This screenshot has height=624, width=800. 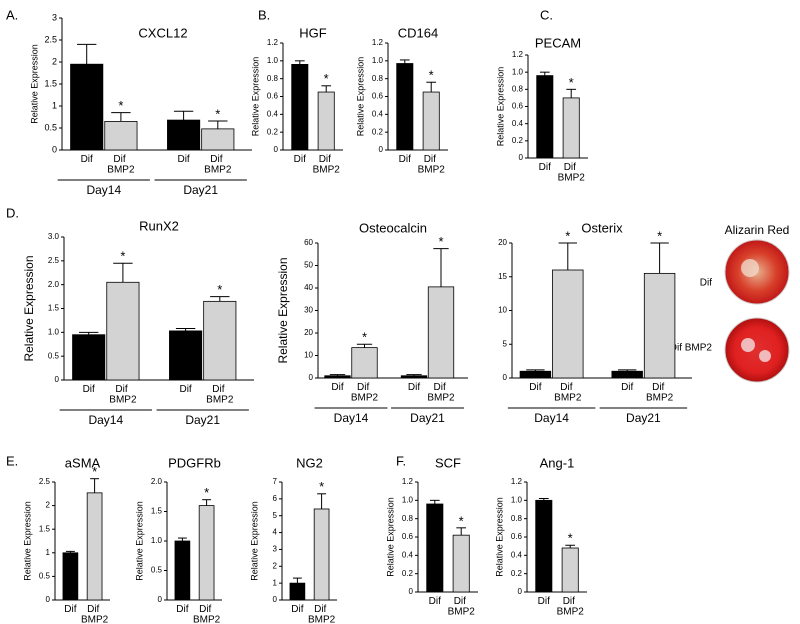 I want to click on y-tick-label: 2.0, so click(x=157, y=481).